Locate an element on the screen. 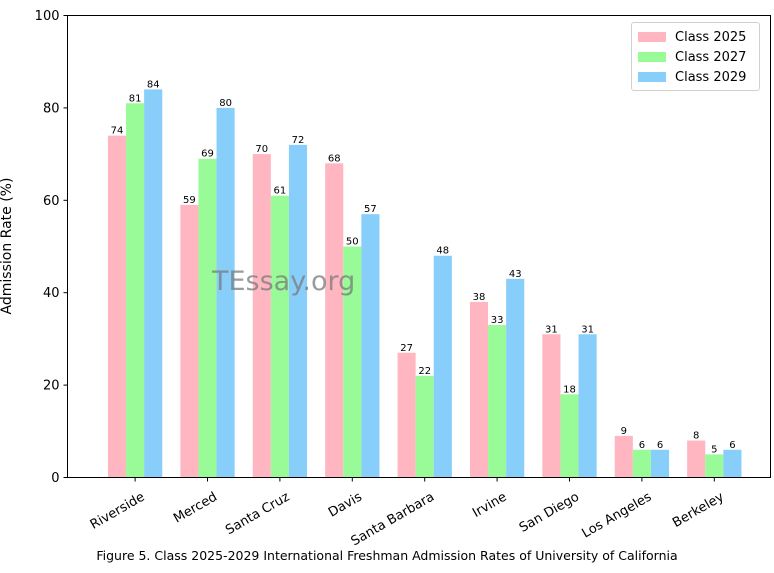  x-tick-label: Merced is located at coordinates (195, 508).